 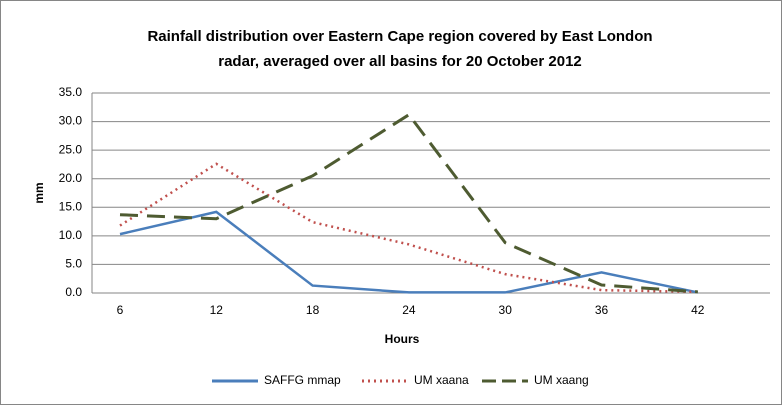 I want to click on y-tick-label: 5.0, so click(x=73, y=264).